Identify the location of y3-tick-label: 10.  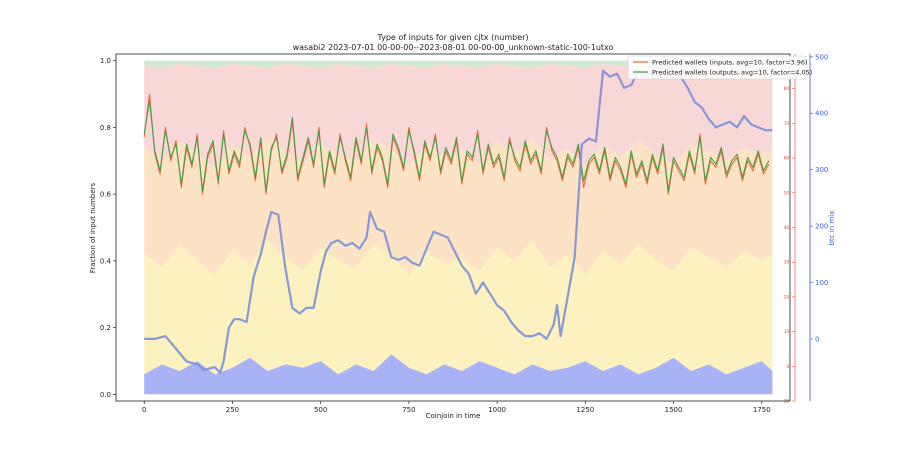
(787, 331).